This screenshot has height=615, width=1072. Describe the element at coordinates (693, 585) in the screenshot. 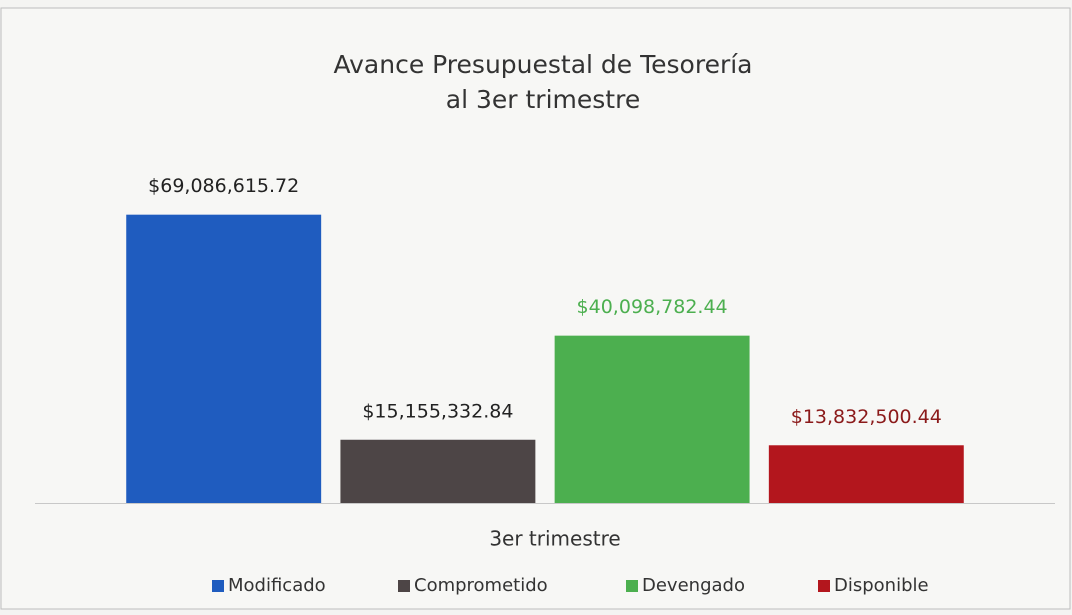

I see `legend-label: Devengado` at that location.